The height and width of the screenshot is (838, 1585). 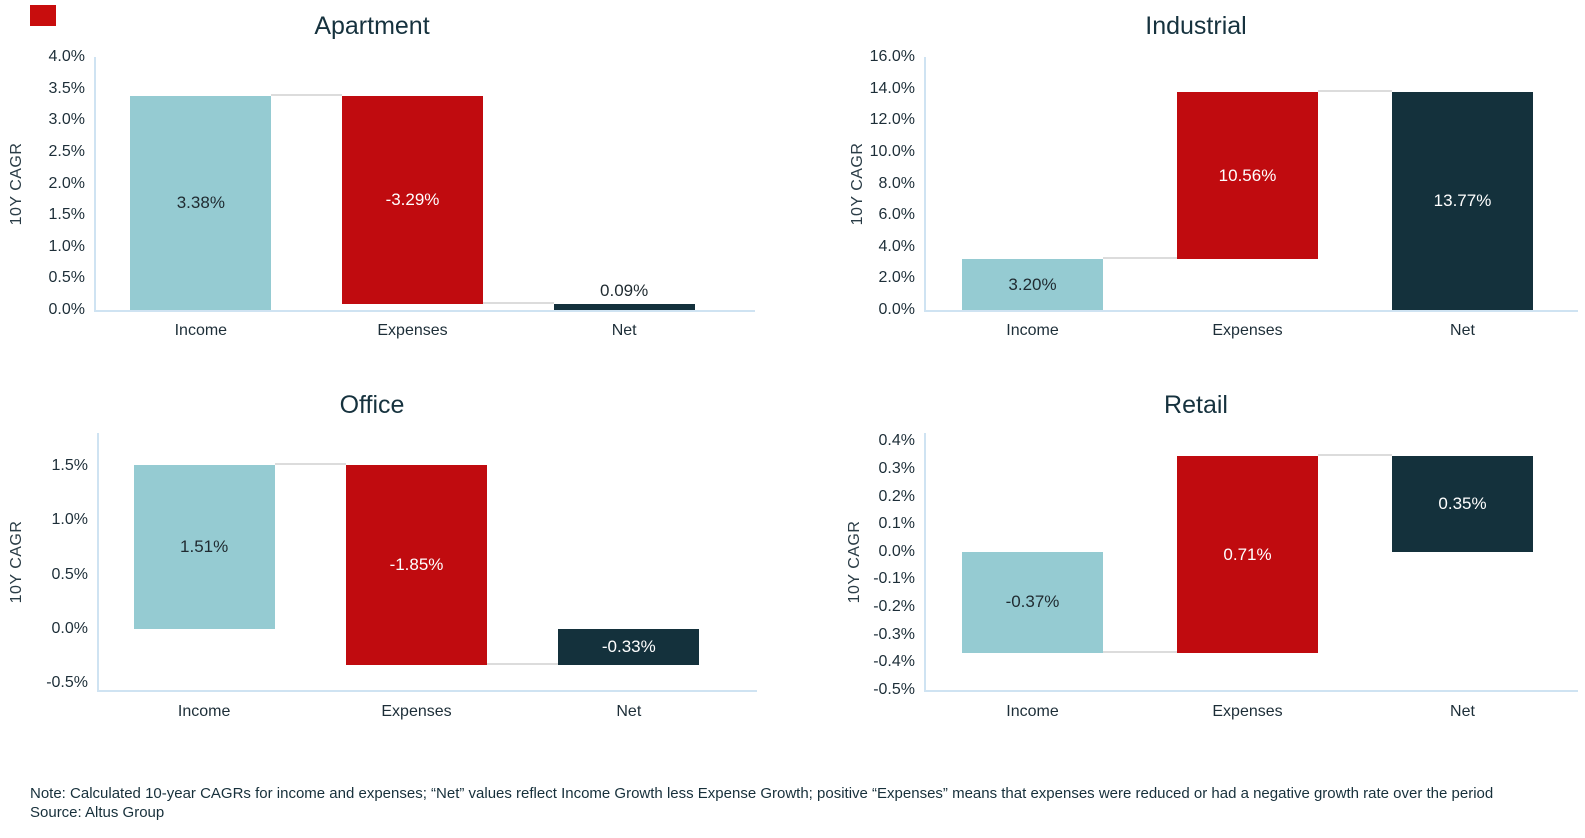 I want to click on y-tick-label: 3.0%, so click(x=66, y=120).